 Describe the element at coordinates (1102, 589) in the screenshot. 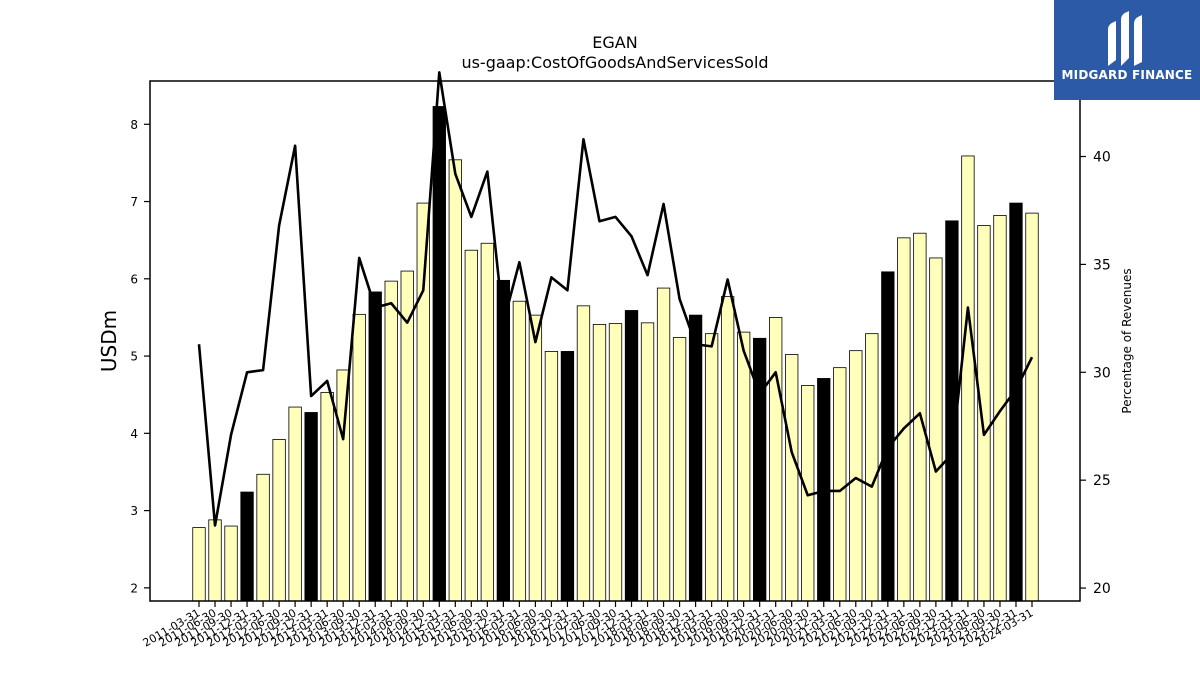

I see `y2-tick-label: 20` at that location.